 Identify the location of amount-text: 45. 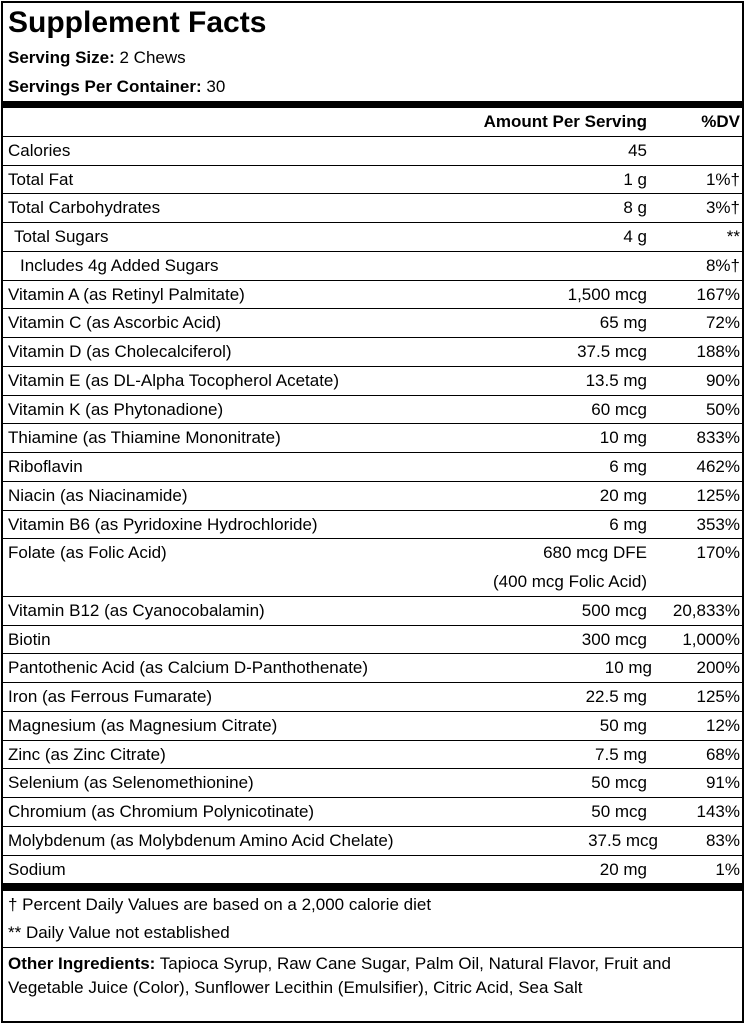
(637, 150).